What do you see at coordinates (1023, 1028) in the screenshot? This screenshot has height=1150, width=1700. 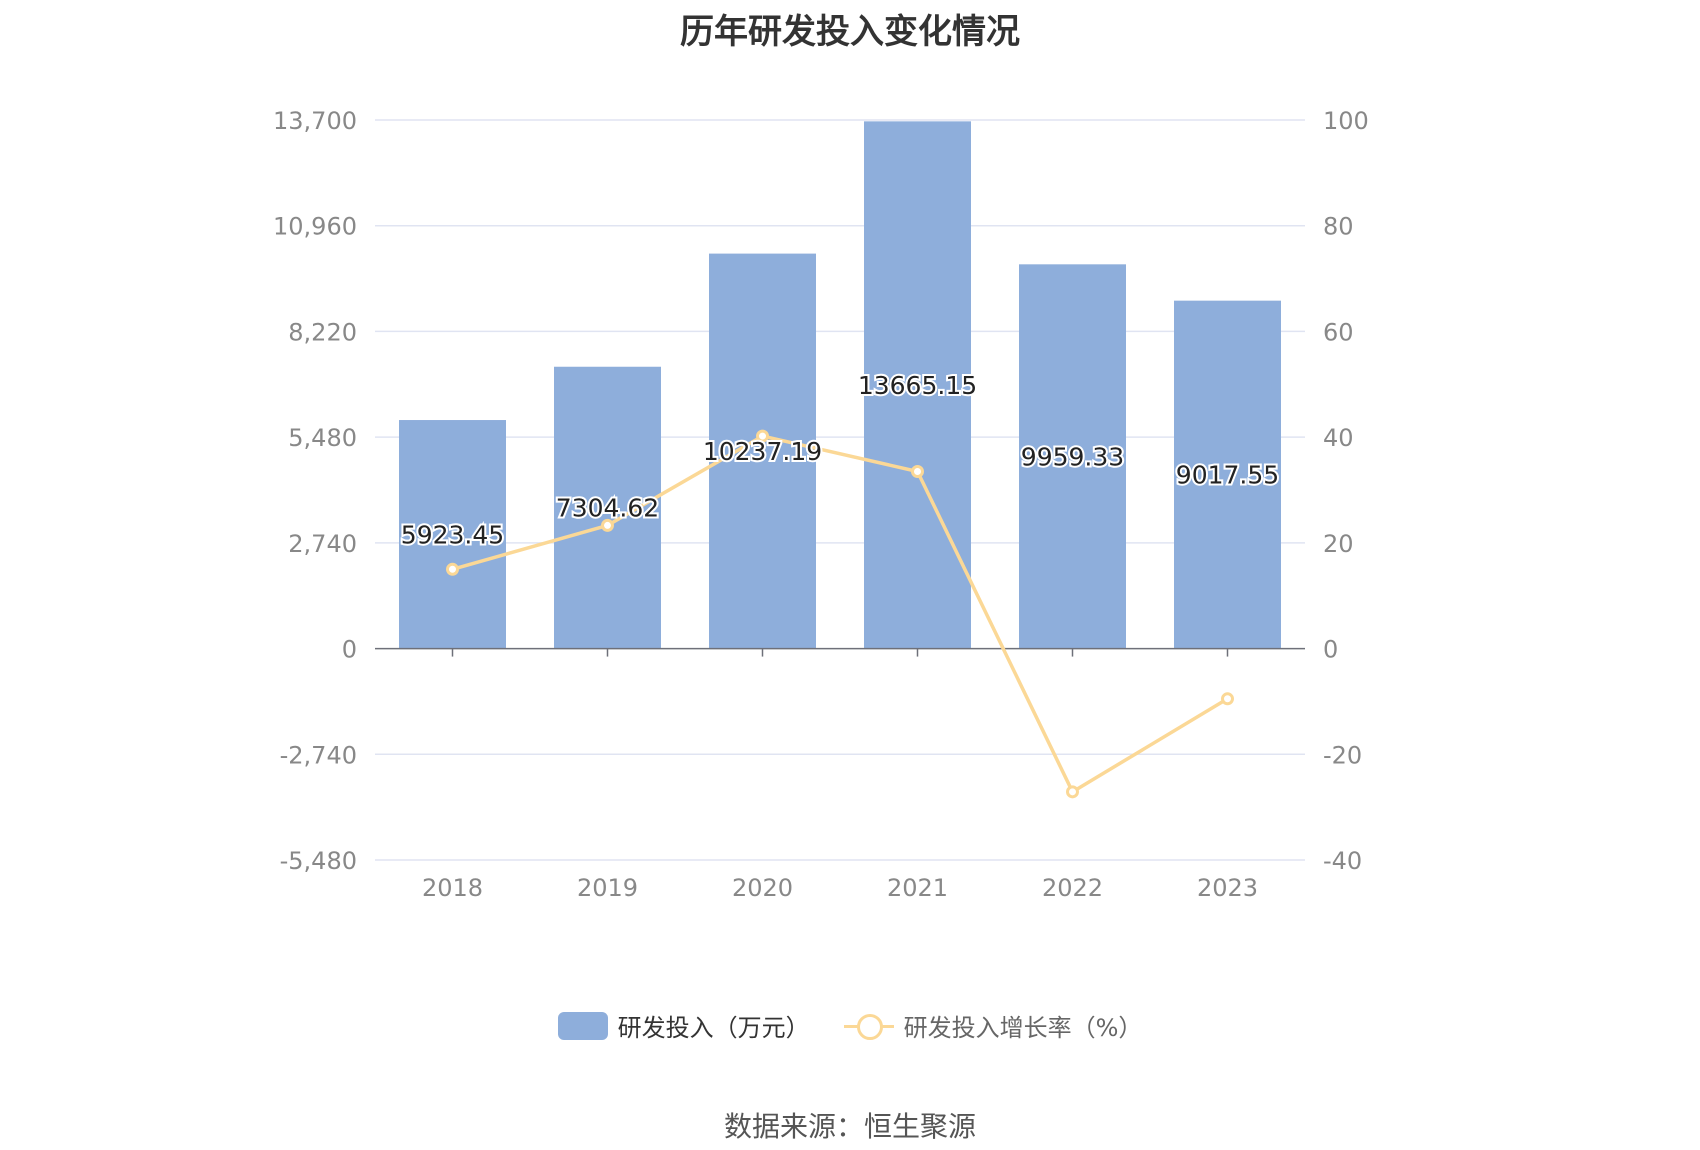 I see `legend-line-label: 研发投入增长率（%）` at bounding box center [1023, 1028].